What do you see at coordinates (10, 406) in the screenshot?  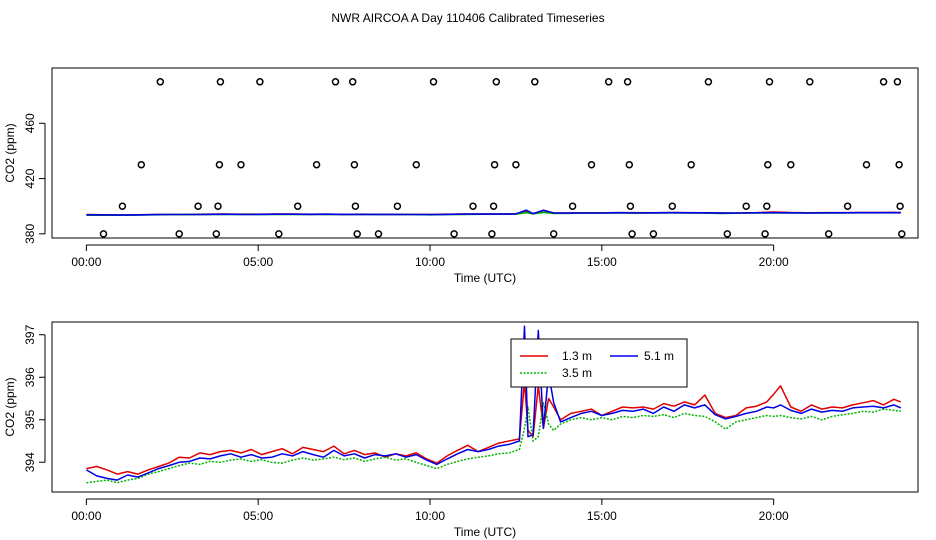 I see `bottom-panel-y-label: CO2 (ppm)` at bounding box center [10, 406].